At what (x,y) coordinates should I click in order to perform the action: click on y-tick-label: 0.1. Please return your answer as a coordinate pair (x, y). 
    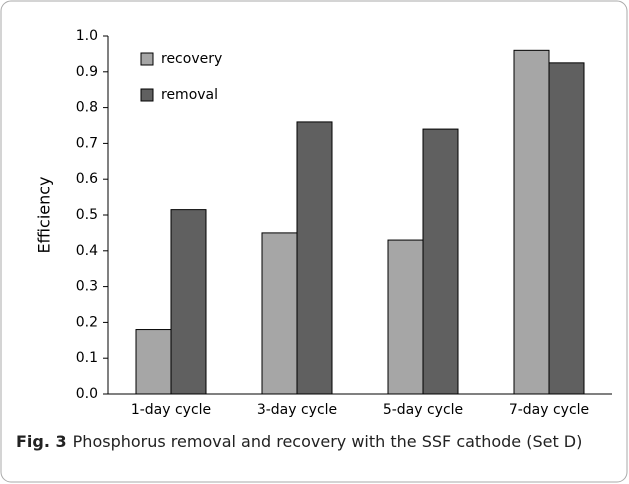
    Looking at the image, I should click on (87, 358).